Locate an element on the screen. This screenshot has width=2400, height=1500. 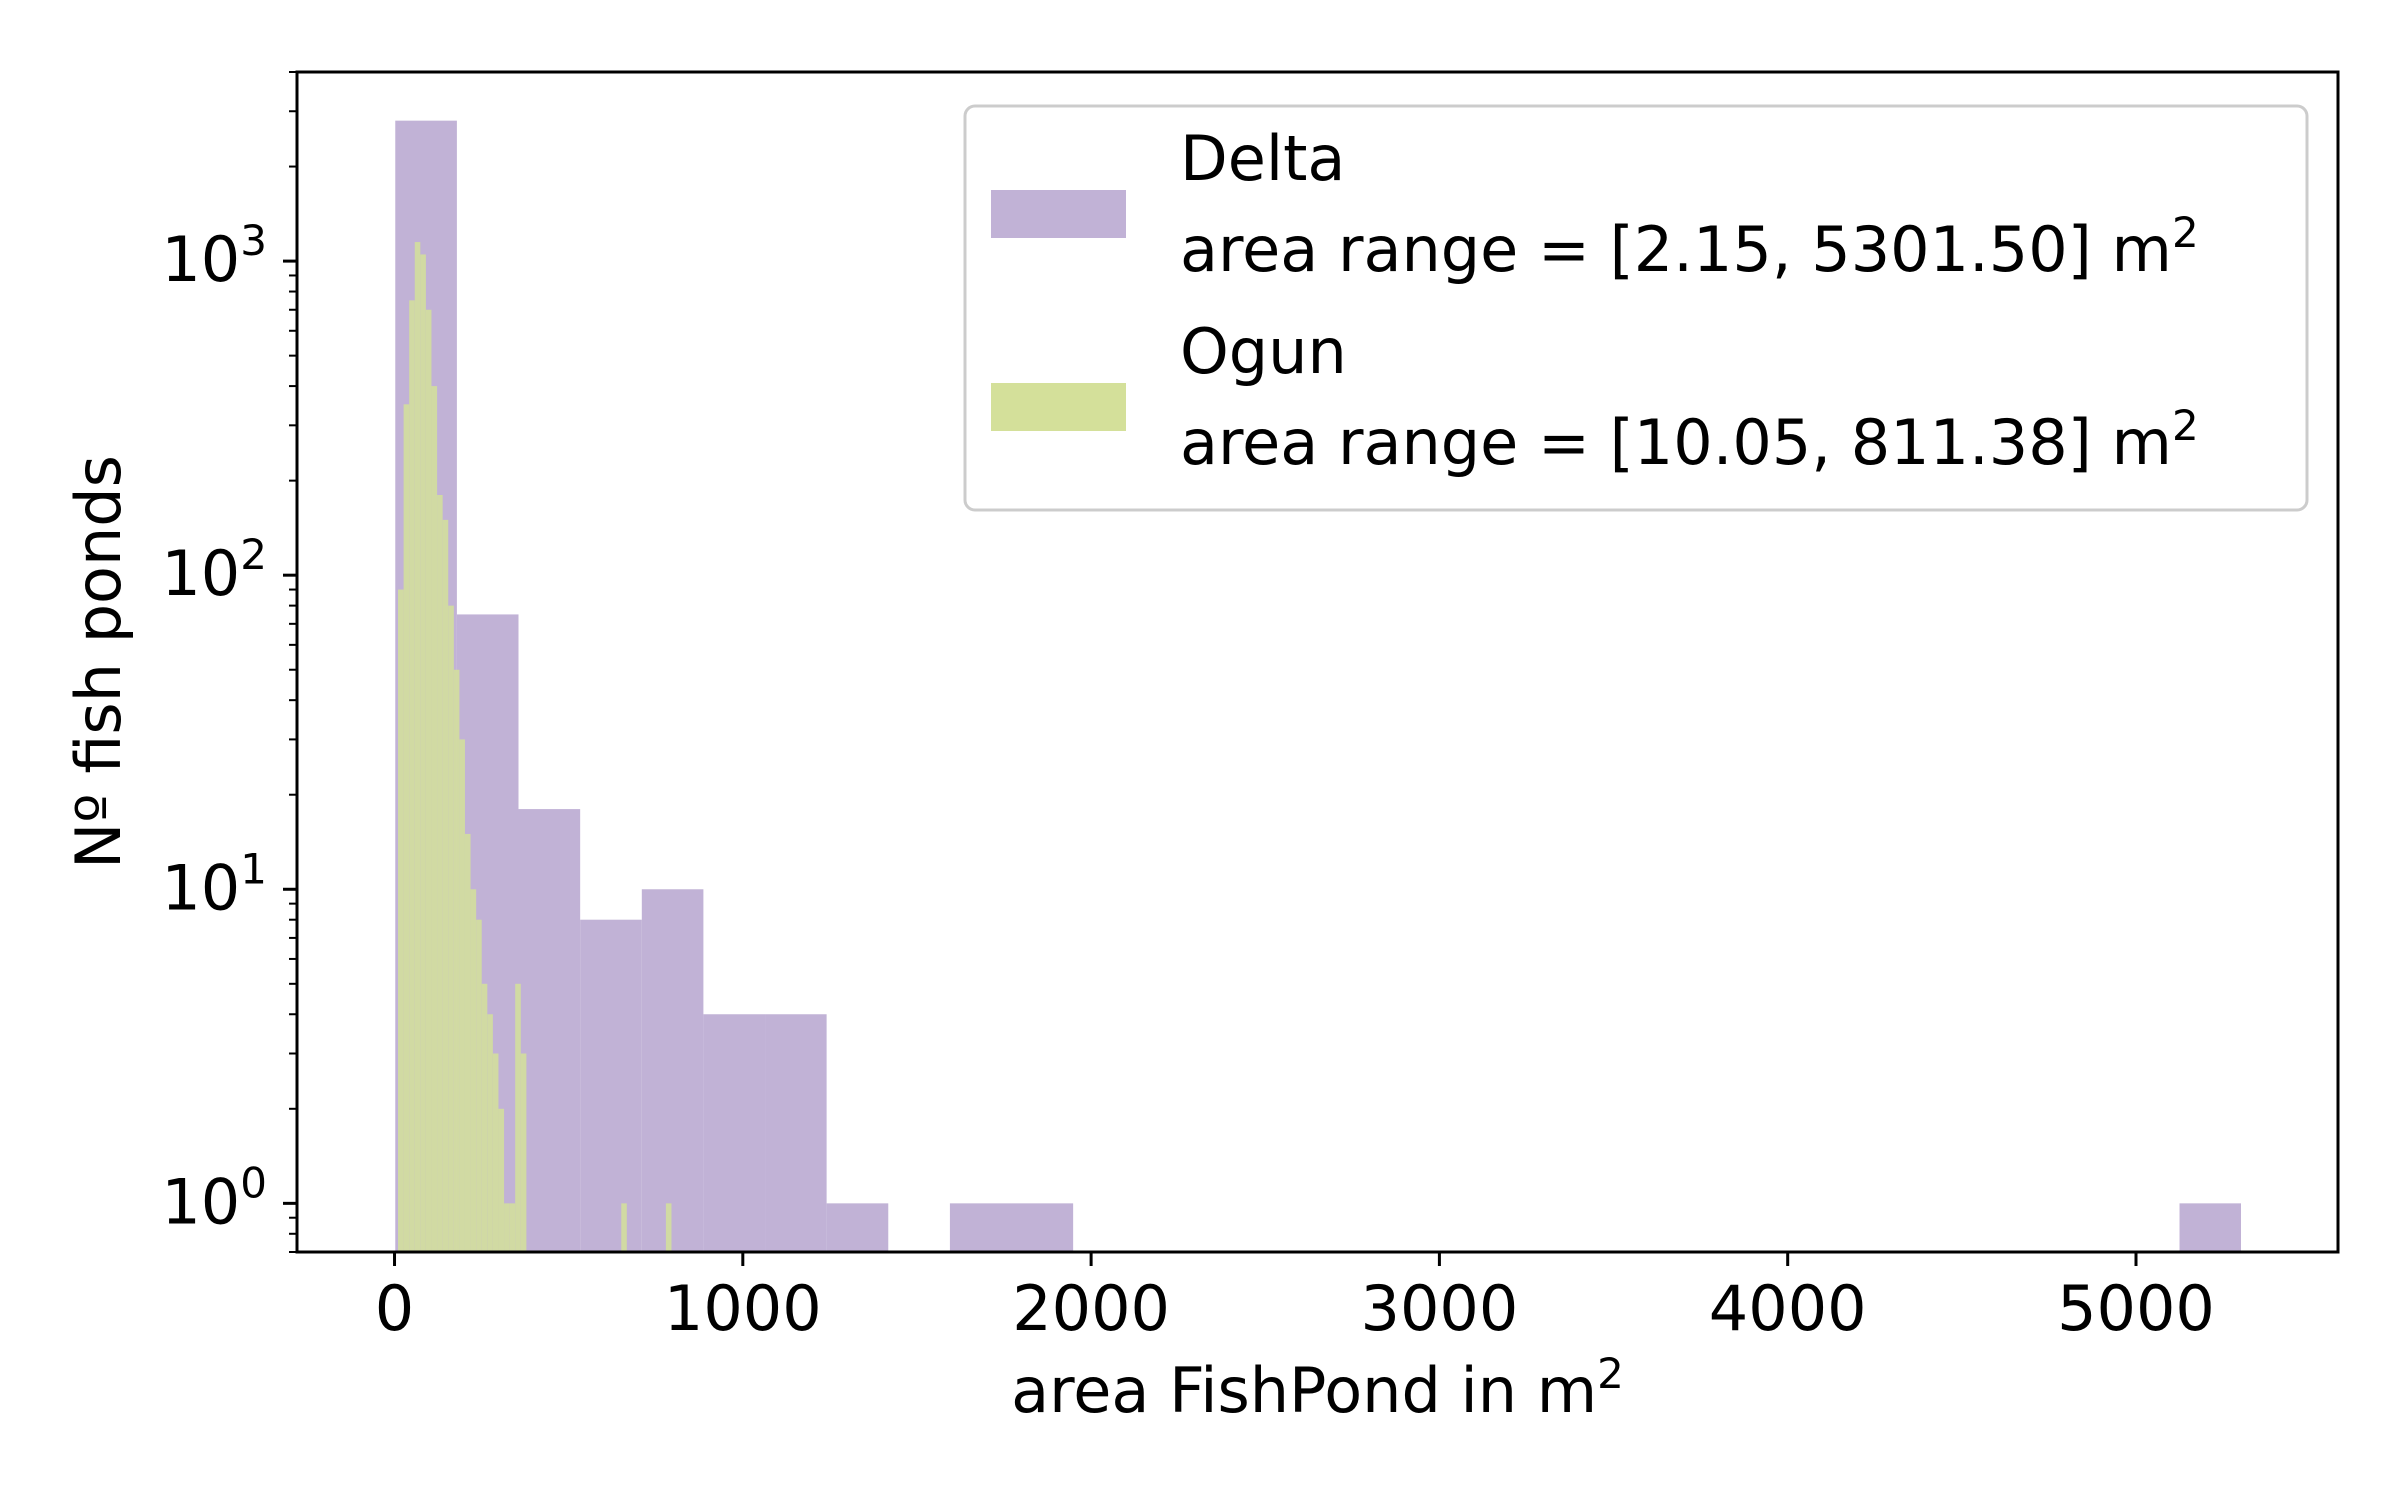
legend-label-ogun: Ogun is located at coordinates (1263, 351).